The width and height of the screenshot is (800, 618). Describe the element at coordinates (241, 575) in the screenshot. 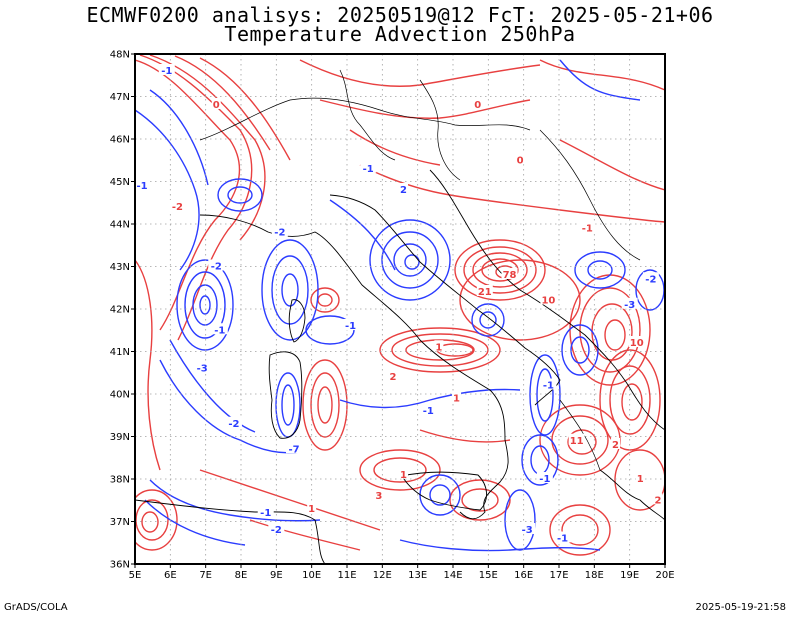

I see `lon-tick-label: 8E` at that location.